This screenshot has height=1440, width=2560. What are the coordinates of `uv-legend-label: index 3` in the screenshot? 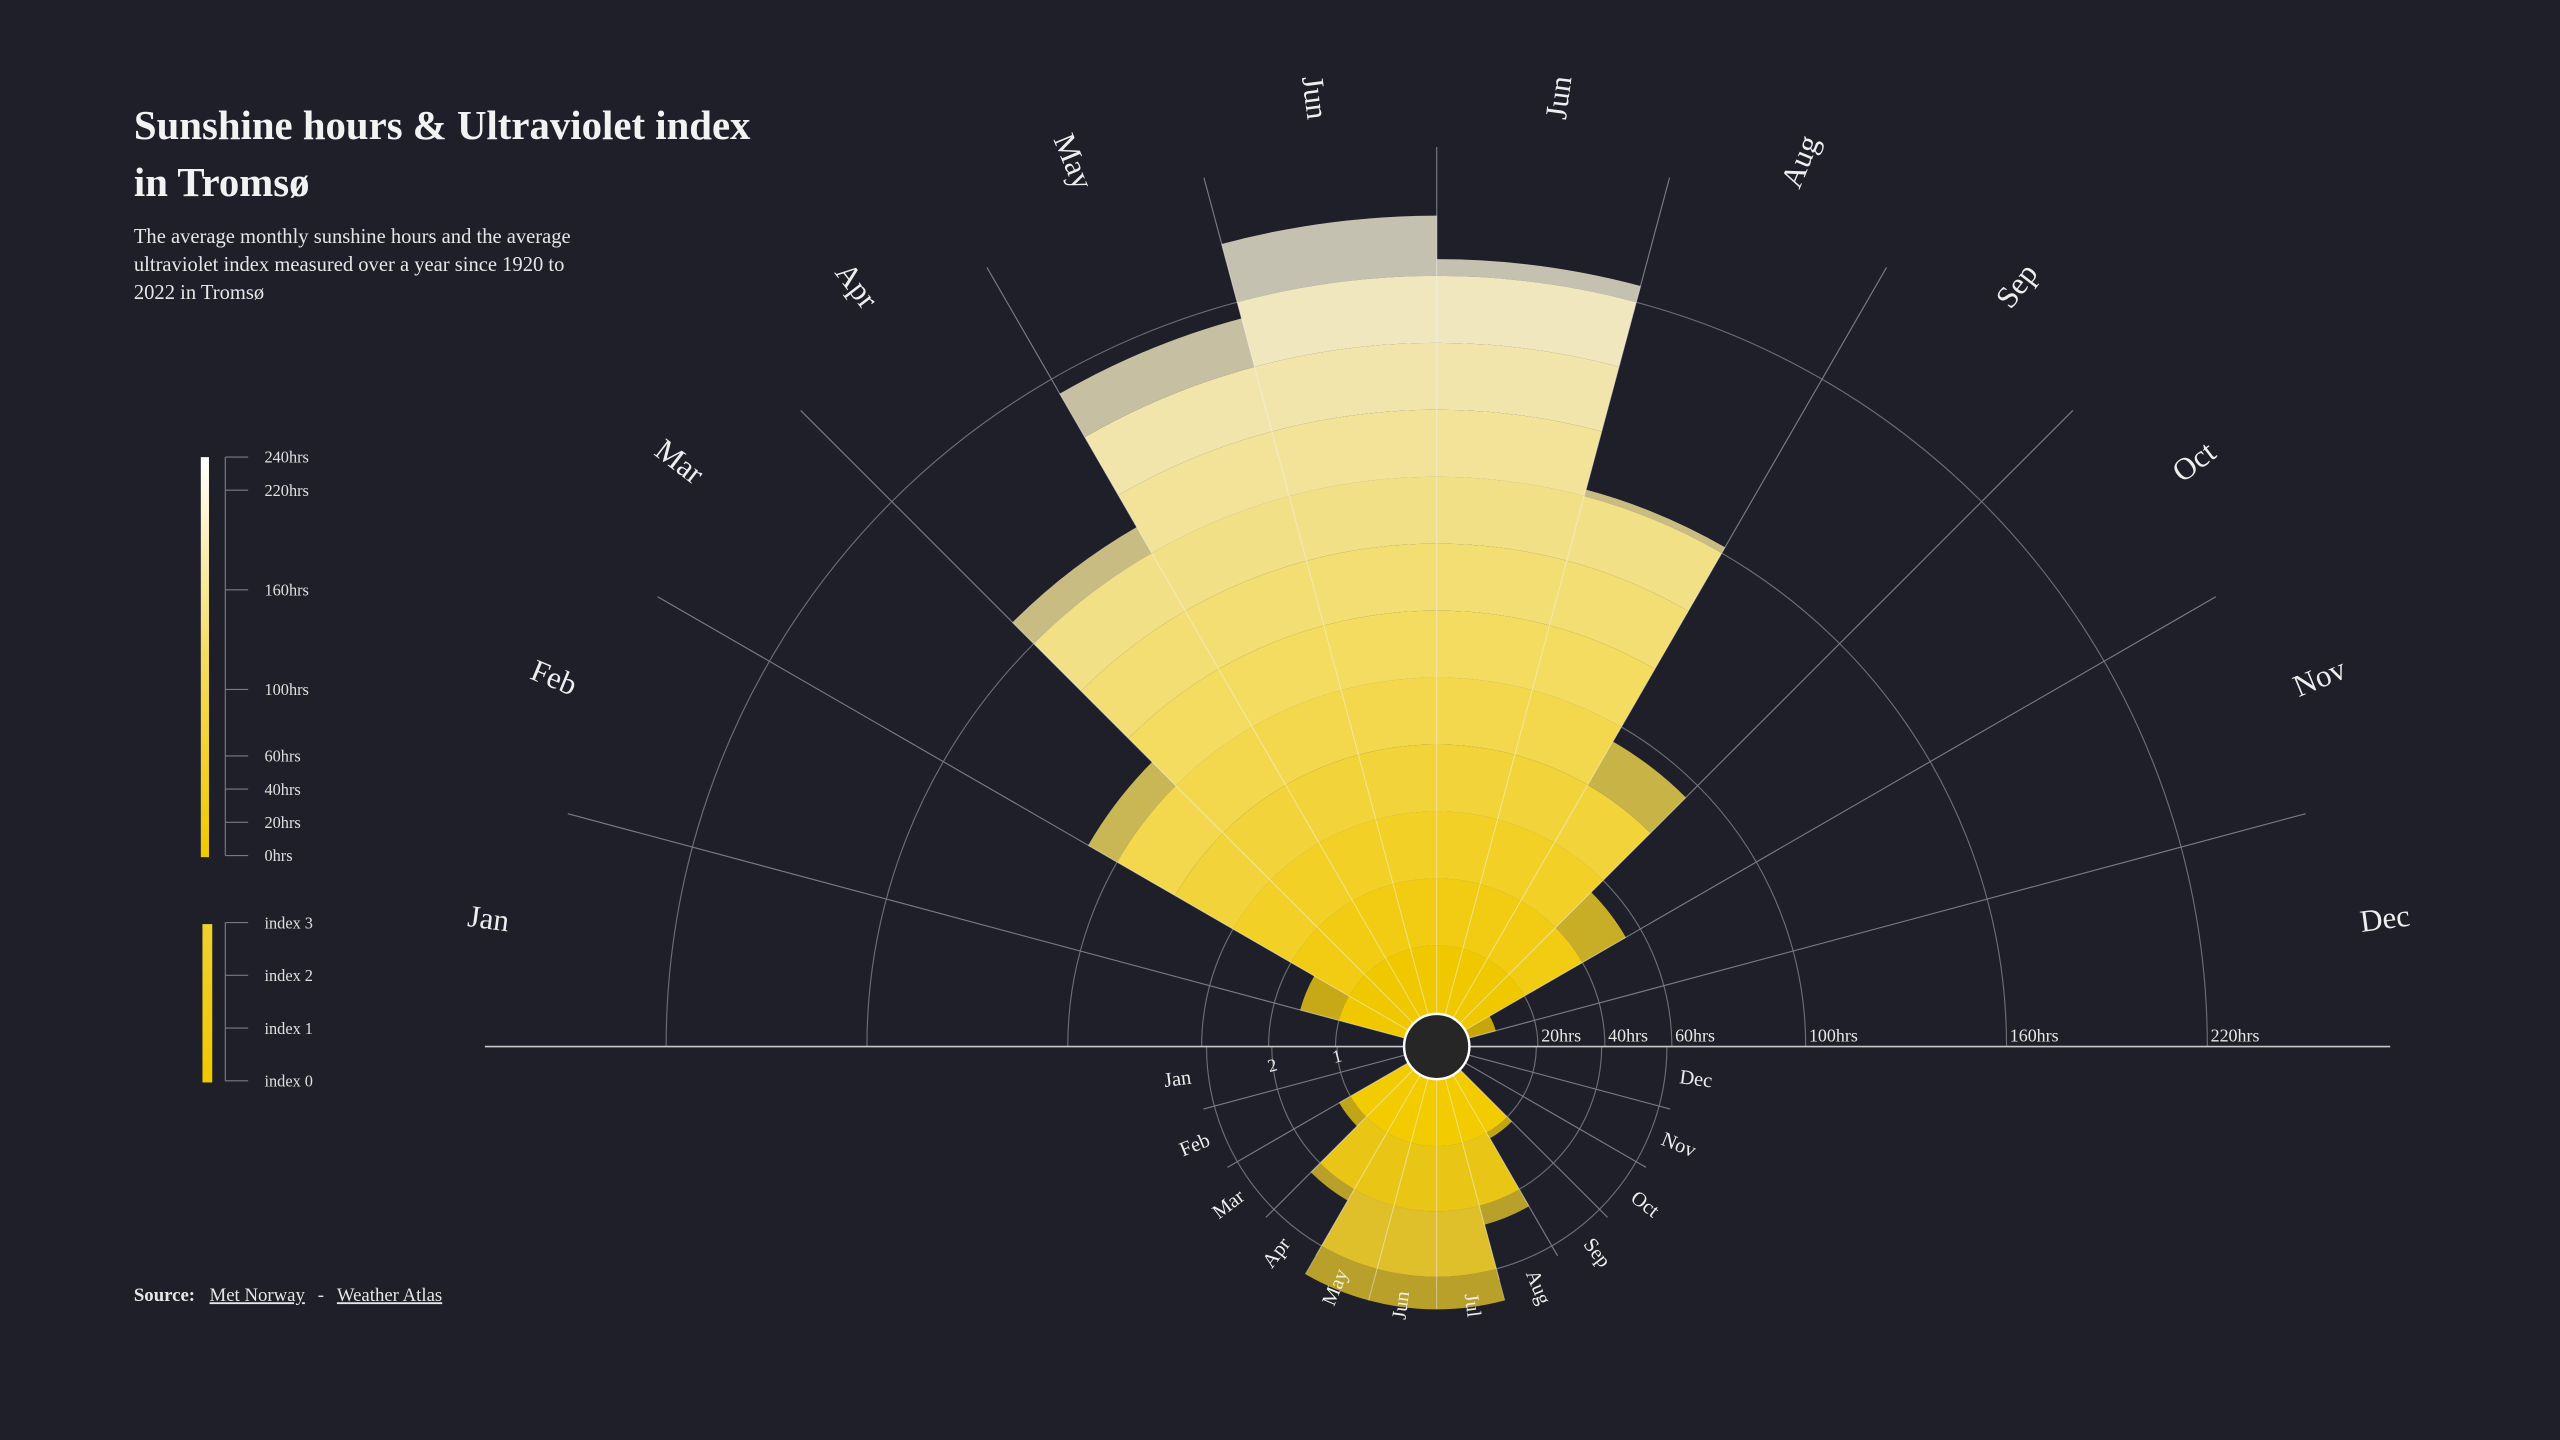 It's located at (288, 922).